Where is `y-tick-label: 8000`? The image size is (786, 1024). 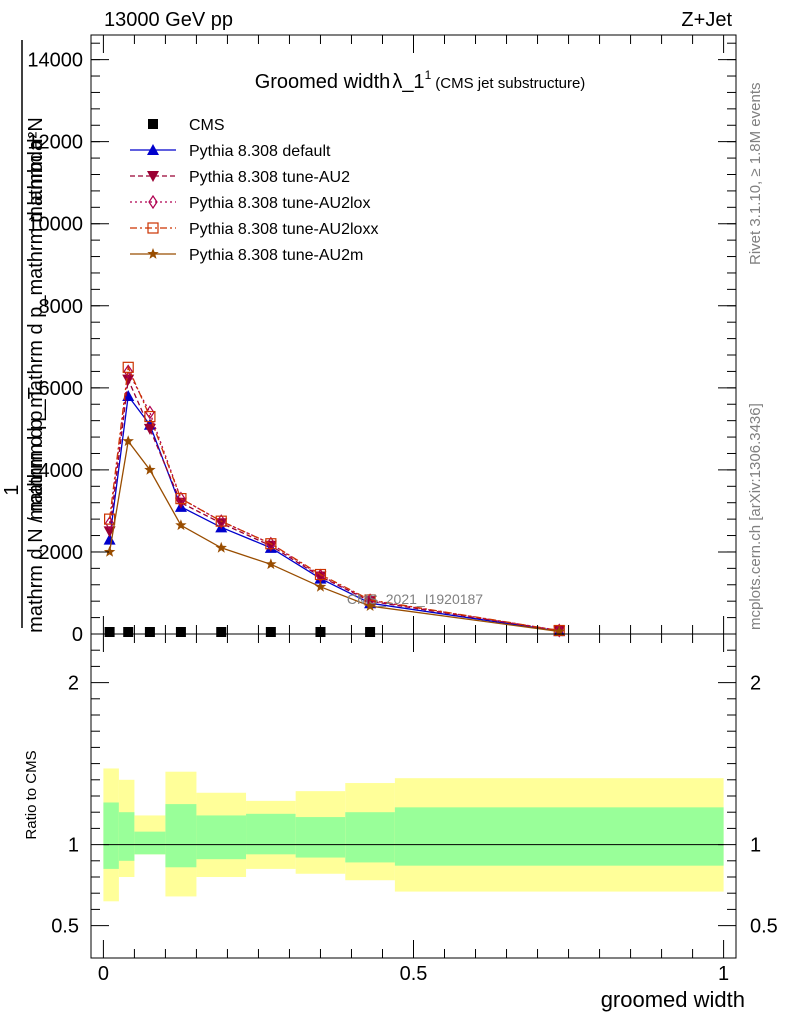 y-tick-label: 8000 is located at coordinates (61, 307).